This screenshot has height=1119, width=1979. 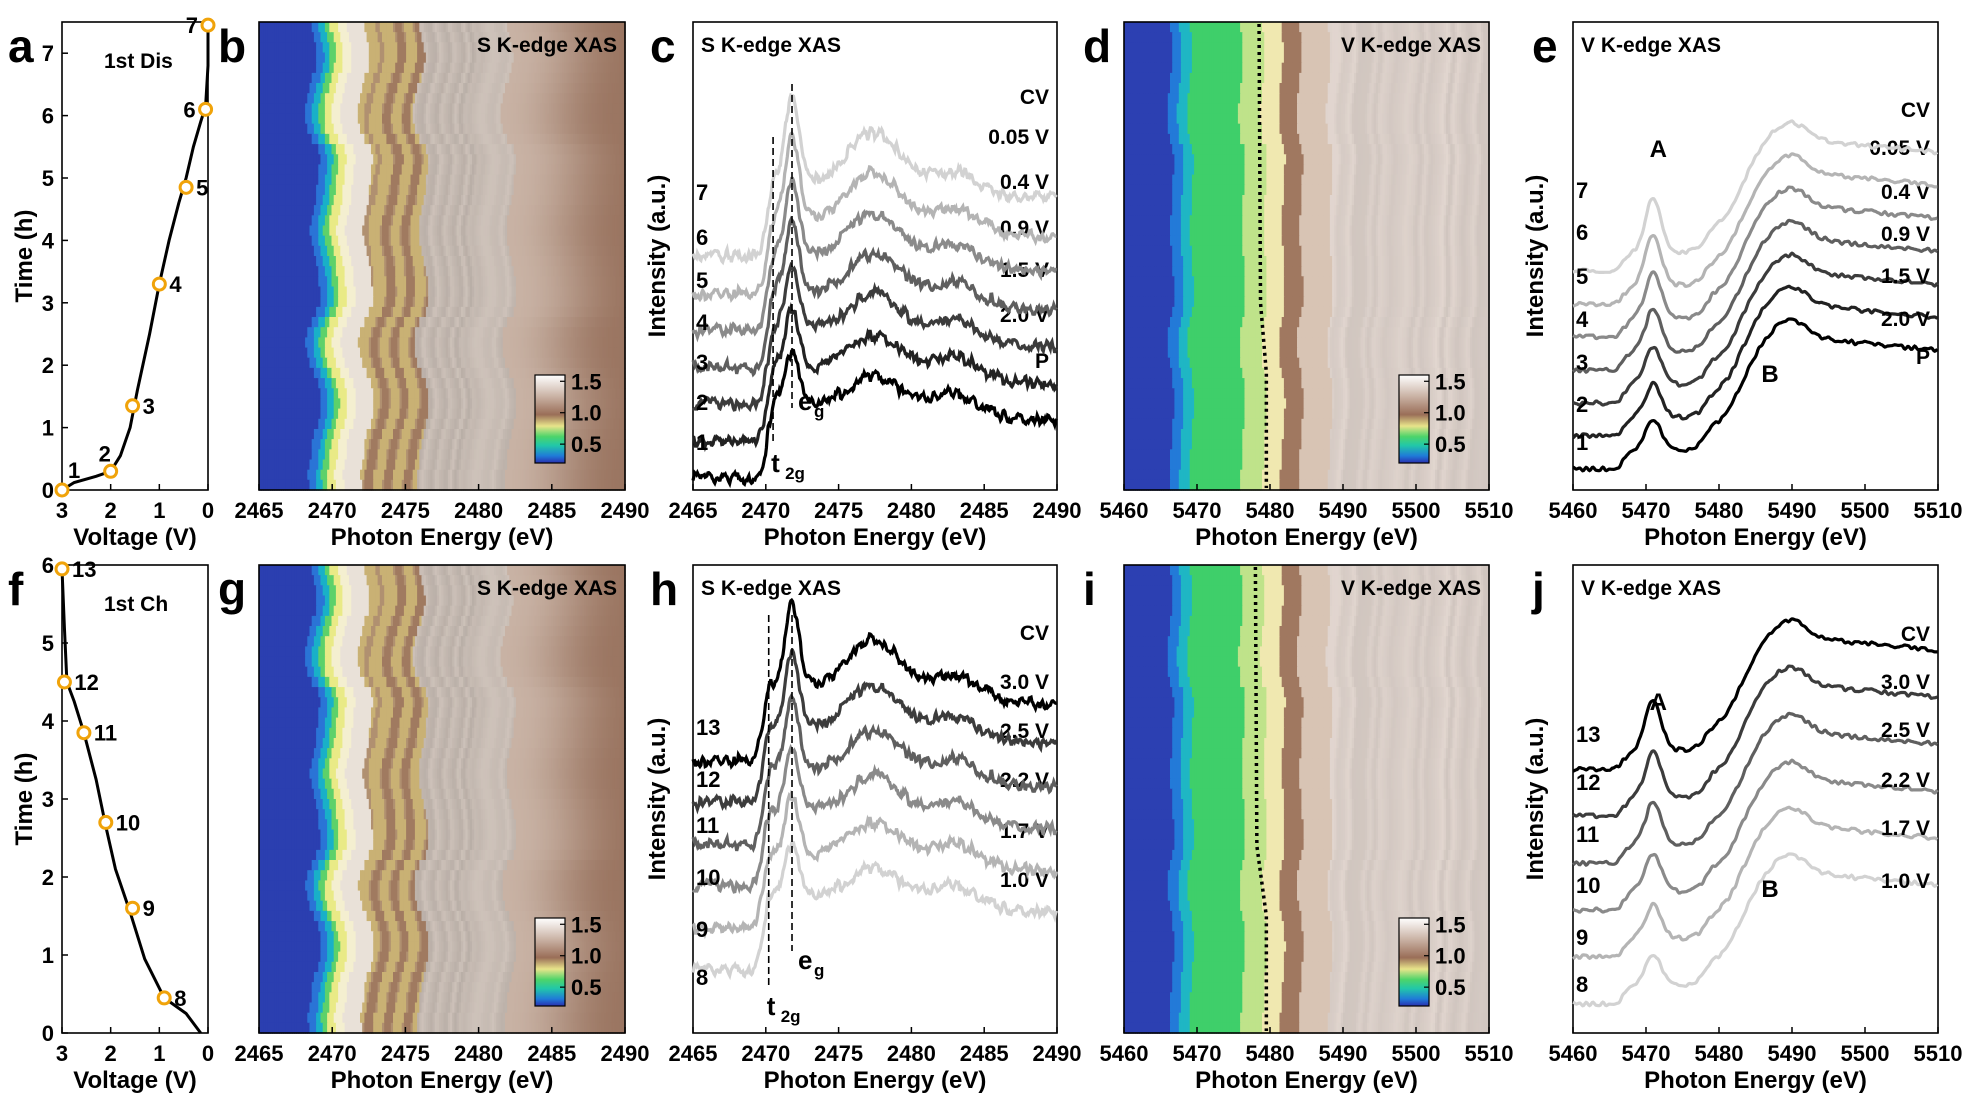 What do you see at coordinates (48, 116) in the screenshot?
I see `y-tick-label: 6` at bounding box center [48, 116].